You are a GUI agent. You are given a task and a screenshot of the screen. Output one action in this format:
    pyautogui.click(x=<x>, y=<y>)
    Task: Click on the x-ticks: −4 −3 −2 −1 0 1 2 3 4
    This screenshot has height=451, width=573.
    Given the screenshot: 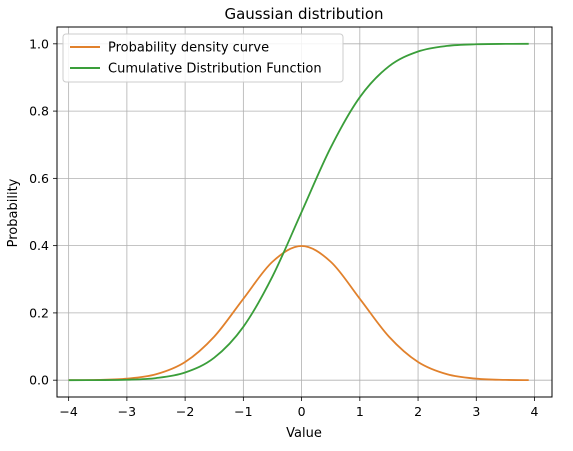 What is the action you would take?
    pyautogui.click(x=299, y=408)
    